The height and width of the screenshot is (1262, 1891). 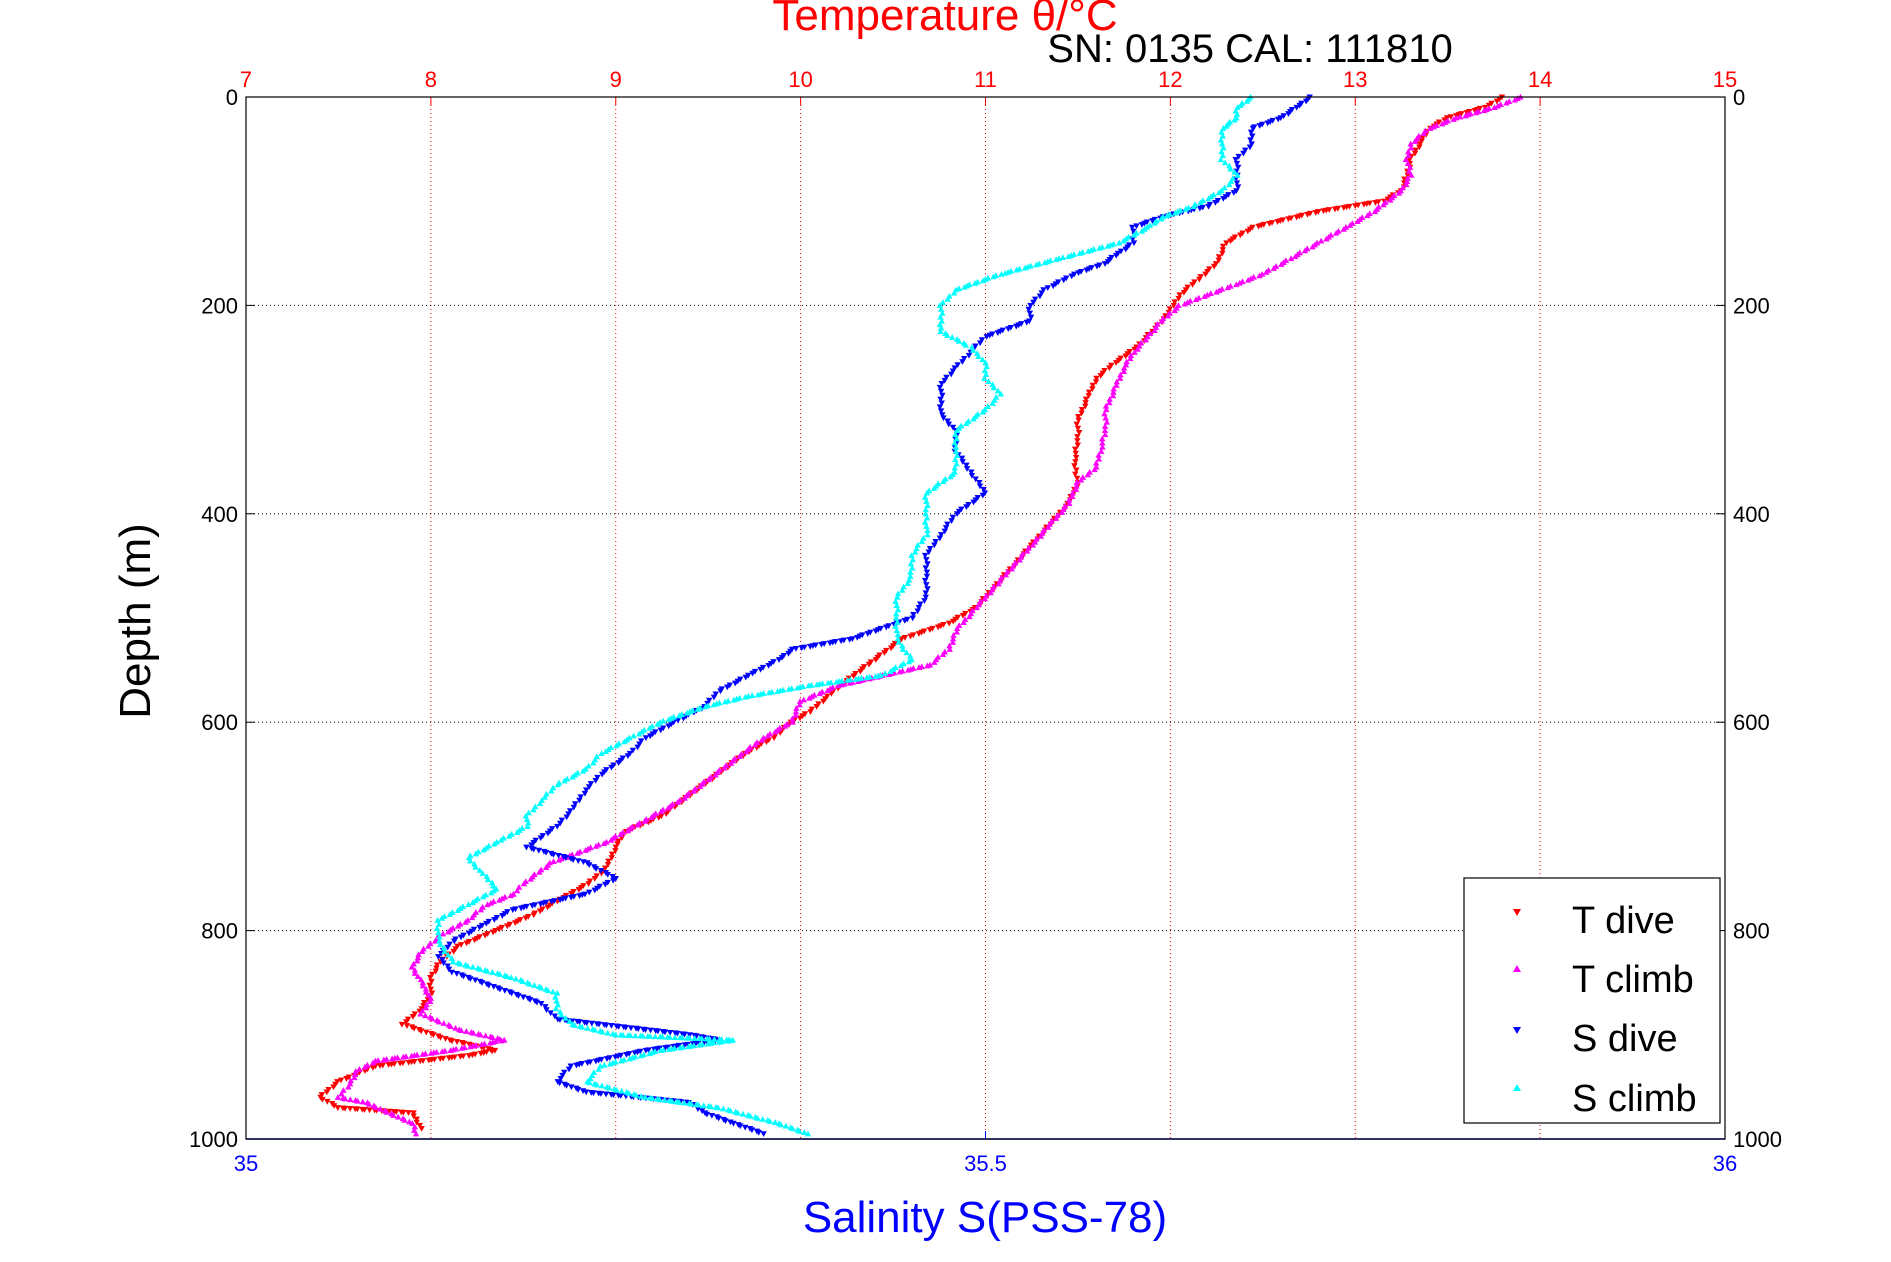 What do you see at coordinates (1594, 921) in the screenshot?
I see `legend-entry-t-dive: T dive` at bounding box center [1594, 921].